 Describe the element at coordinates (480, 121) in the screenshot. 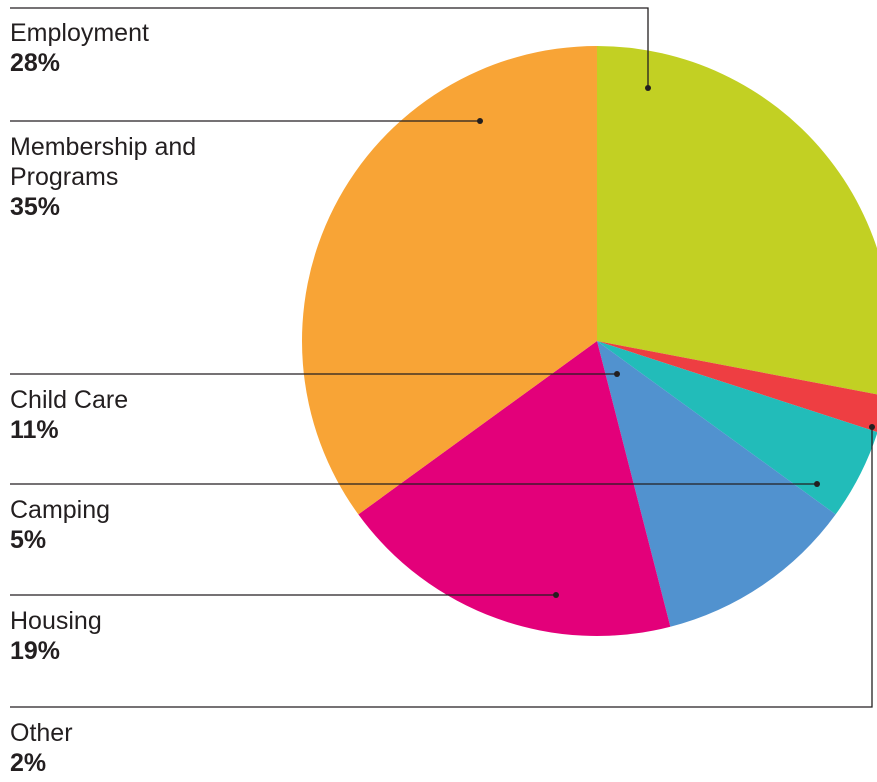

I see `membership-leader-dot` at that location.